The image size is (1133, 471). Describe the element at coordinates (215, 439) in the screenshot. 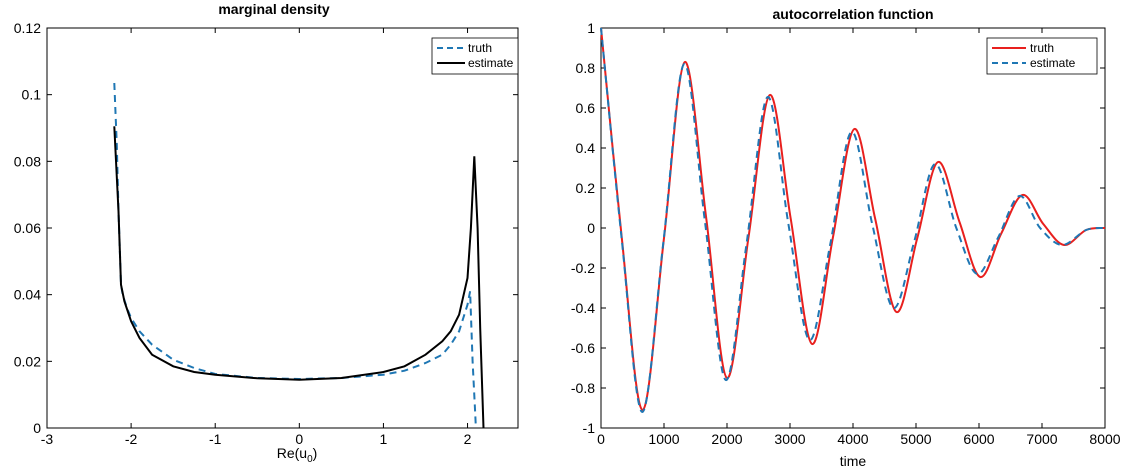

I see `x-tick-label: -1` at that location.